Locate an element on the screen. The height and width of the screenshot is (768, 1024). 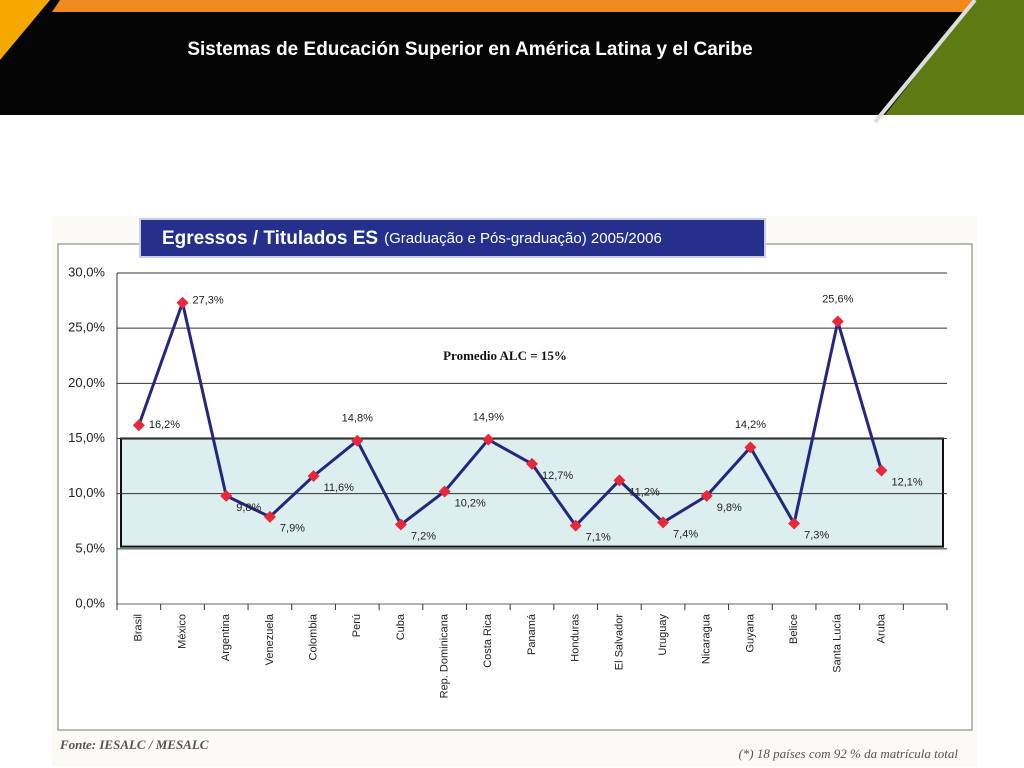
data-label: 11,6% is located at coordinates (339, 488).